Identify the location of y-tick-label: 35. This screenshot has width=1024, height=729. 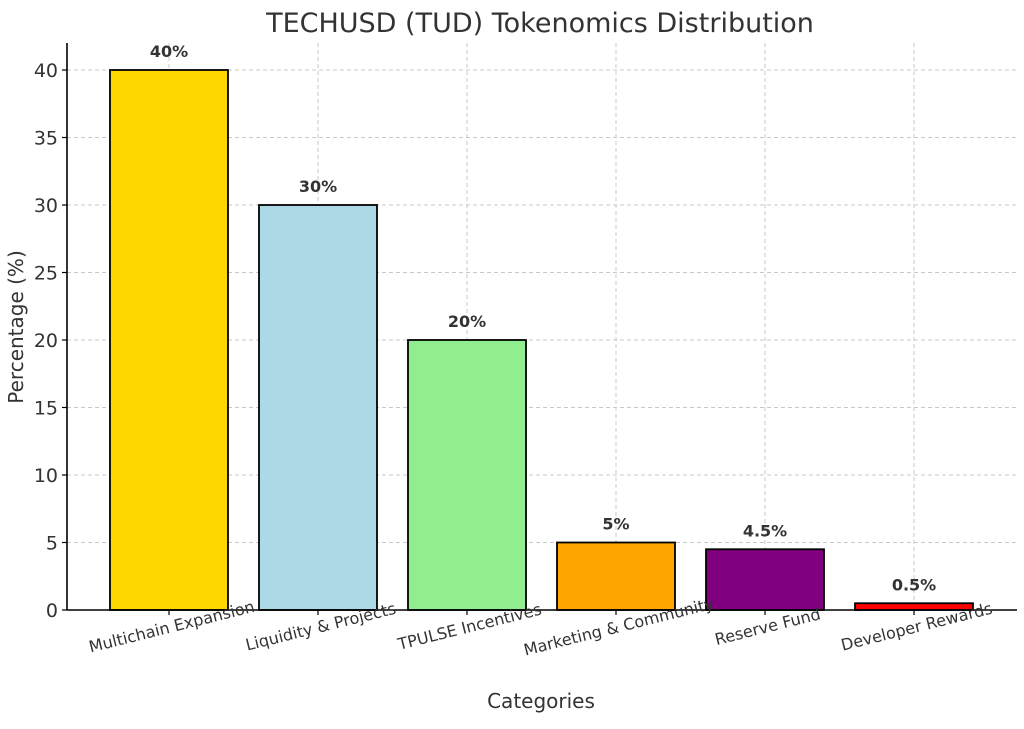
(46, 139).